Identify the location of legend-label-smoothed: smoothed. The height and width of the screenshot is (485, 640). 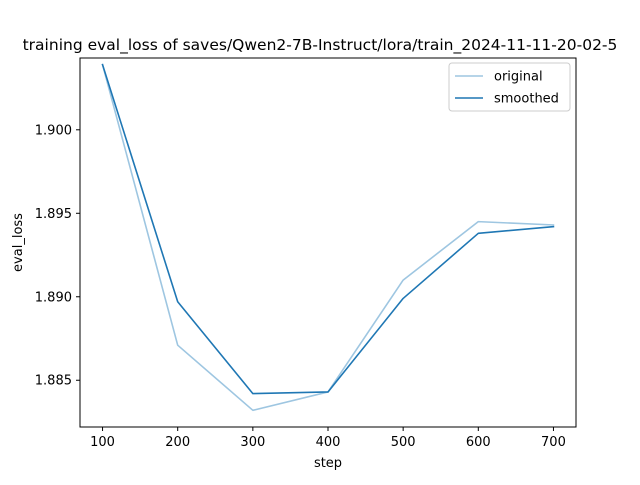
(526, 99).